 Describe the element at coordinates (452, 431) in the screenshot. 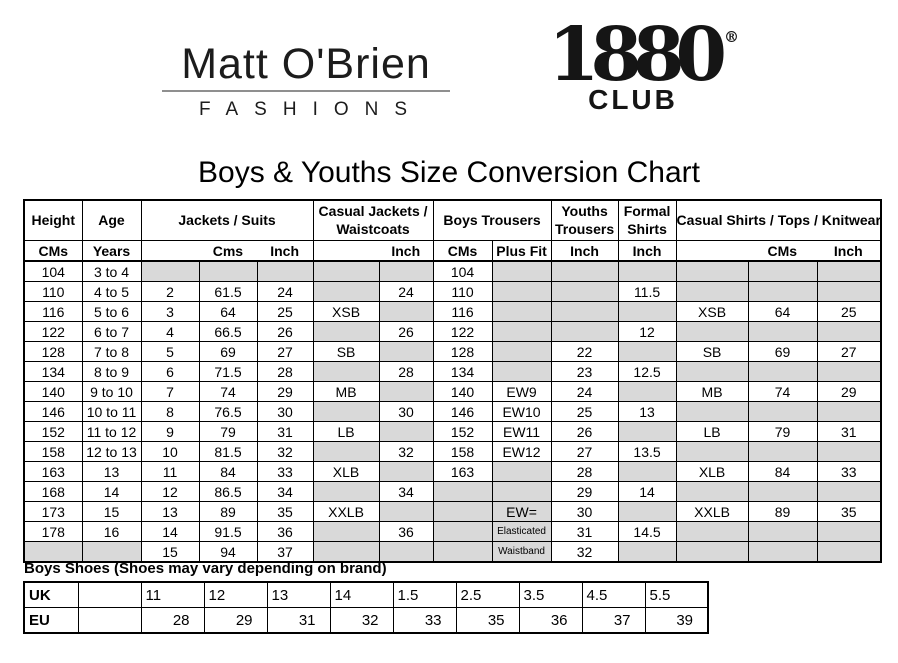

I see `table-row: 152 11 to 12 9 79 31 LB 152 EW11 26 LB 79 31` at that location.